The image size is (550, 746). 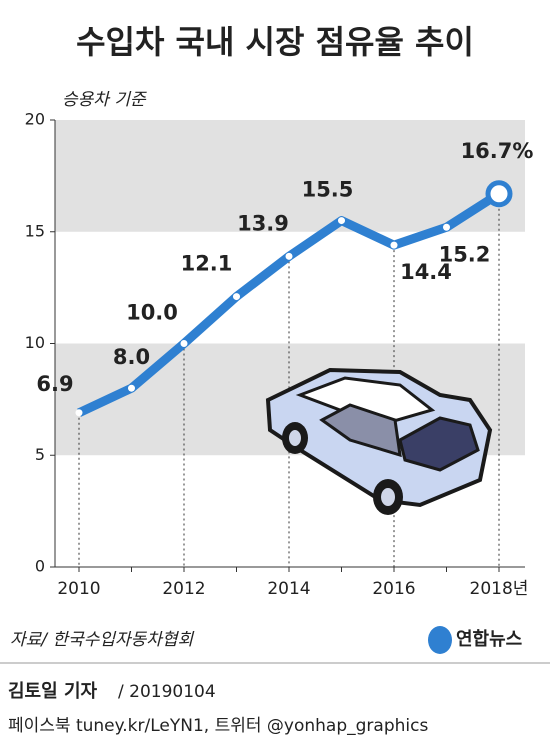 What do you see at coordinates (379, 441) in the screenshot?
I see `car-illustration` at bounding box center [379, 441].